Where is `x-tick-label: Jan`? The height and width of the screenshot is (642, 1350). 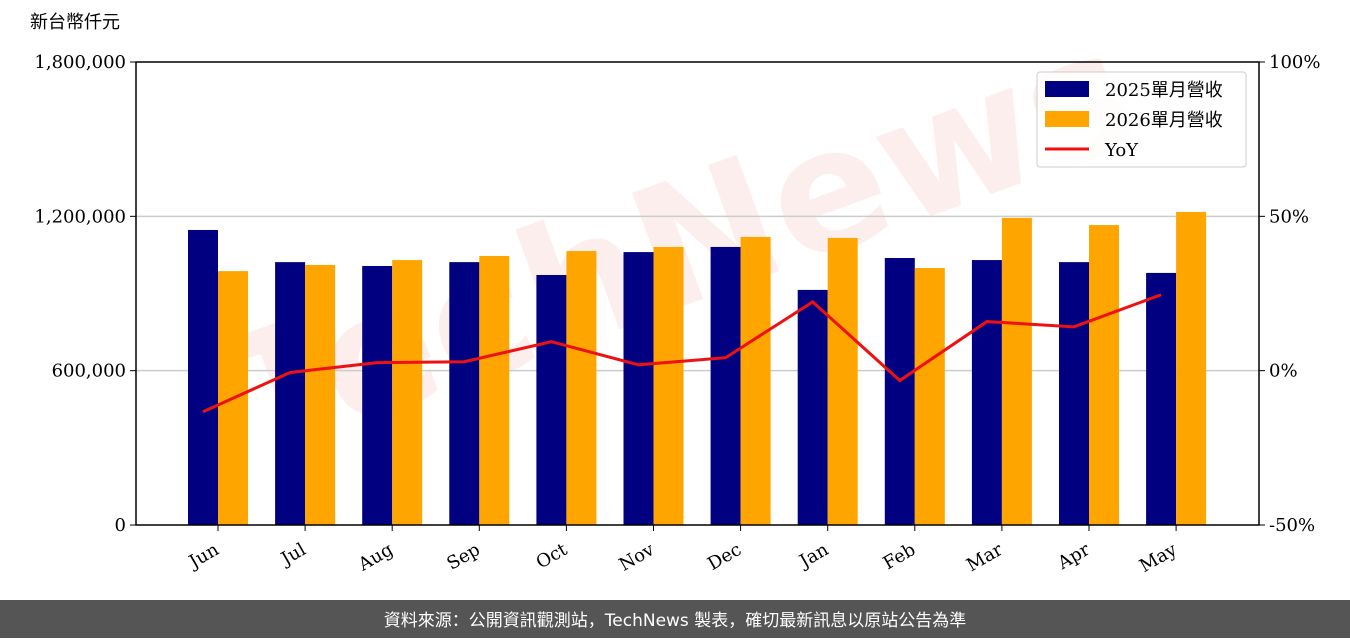
x-tick-label: Jan is located at coordinates (813, 556).